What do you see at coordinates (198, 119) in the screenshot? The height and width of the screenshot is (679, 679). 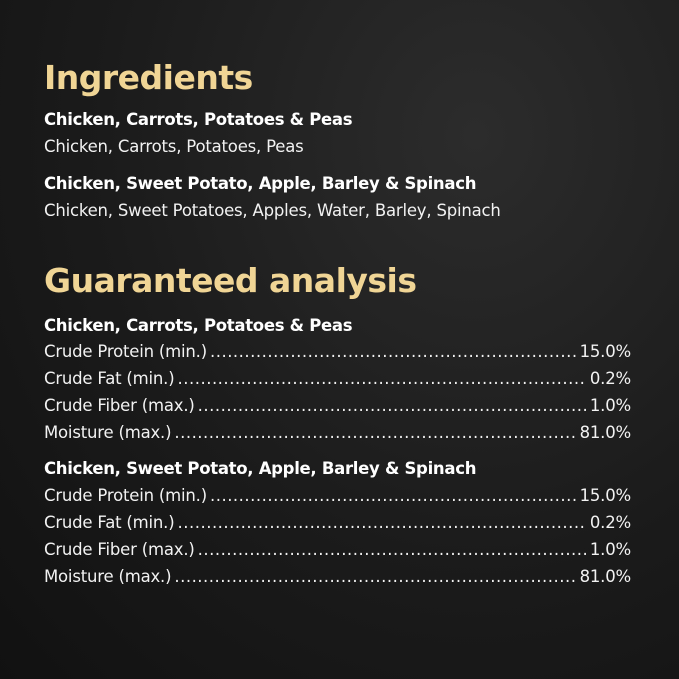 I see `recipe-1-name: Chicken, Carrots, Potatoes & Peas` at bounding box center [198, 119].